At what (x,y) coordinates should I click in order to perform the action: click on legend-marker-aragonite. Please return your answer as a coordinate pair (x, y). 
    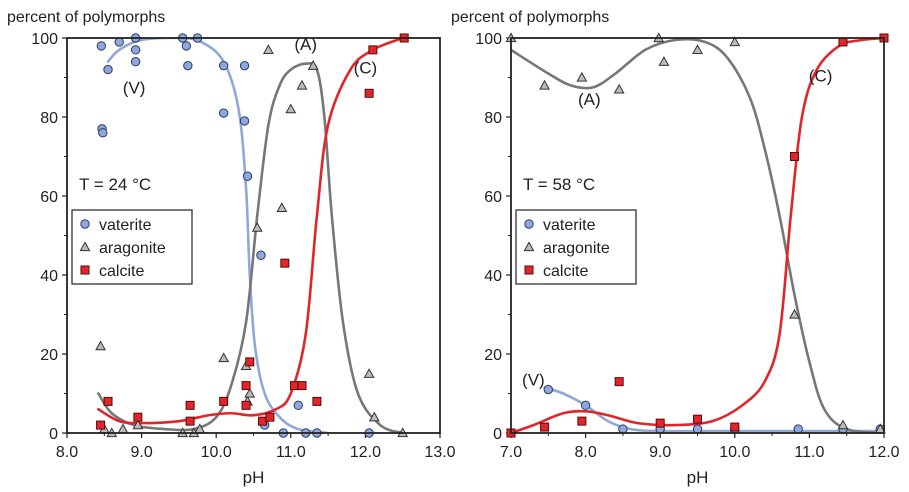
    Looking at the image, I should click on (85, 246).